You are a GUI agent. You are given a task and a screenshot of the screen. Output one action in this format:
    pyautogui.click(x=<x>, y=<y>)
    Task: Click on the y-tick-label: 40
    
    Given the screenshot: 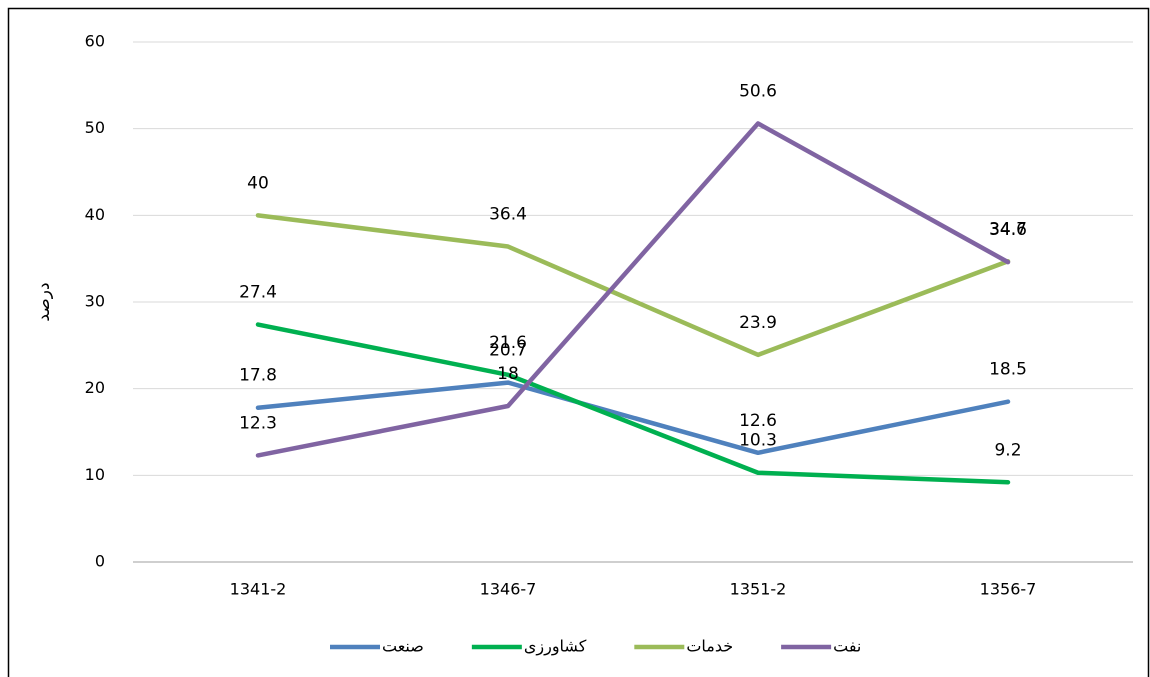 What is the action you would take?
    pyautogui.click(x=95, y=214)
    